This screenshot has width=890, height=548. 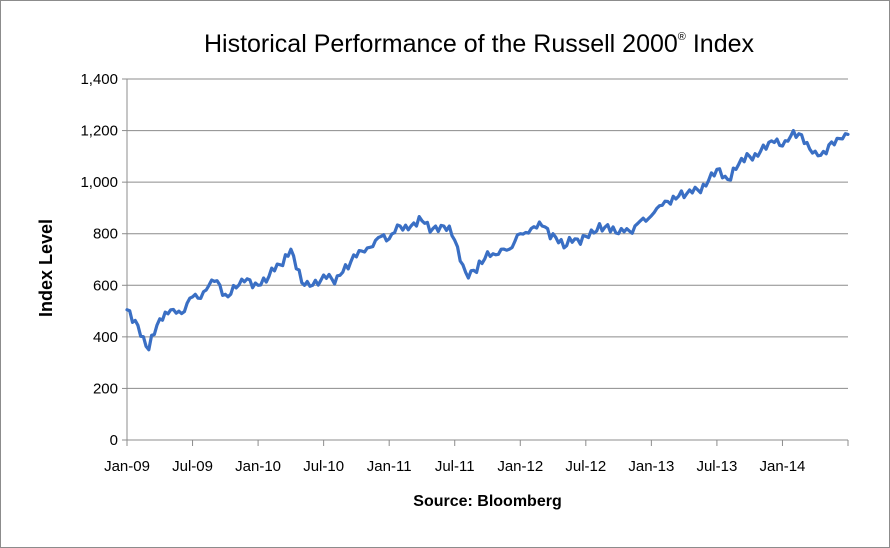 I want to click on x-tick-label: Jan-13, so click(x=651, y=466).